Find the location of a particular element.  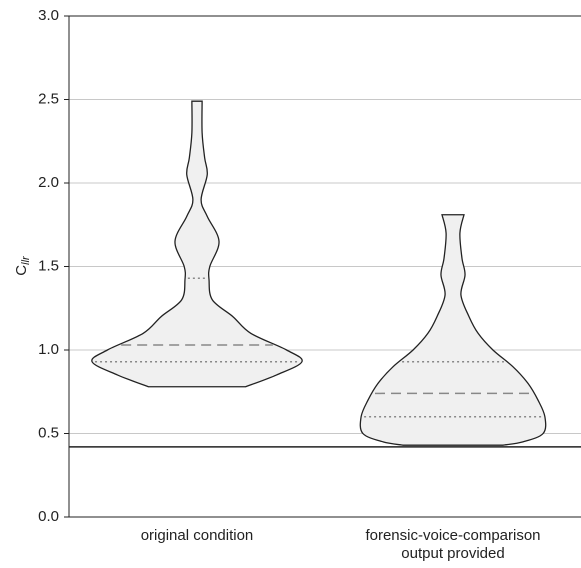

y-tick-label: 3.0 is located at coordinates (48, 15).